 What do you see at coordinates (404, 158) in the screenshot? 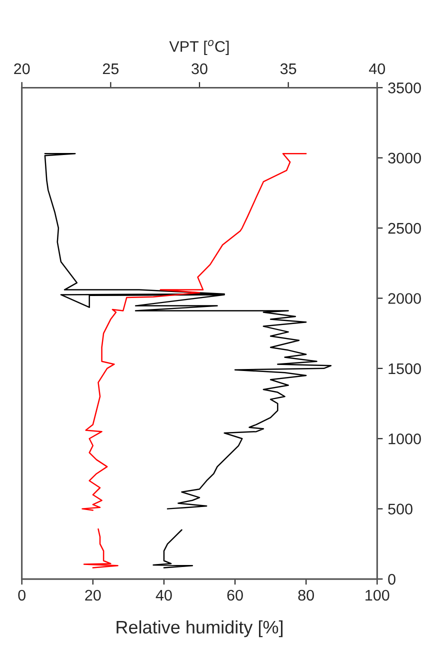
I see `y-tick-label: 3000` at bounding box center [404, 158].